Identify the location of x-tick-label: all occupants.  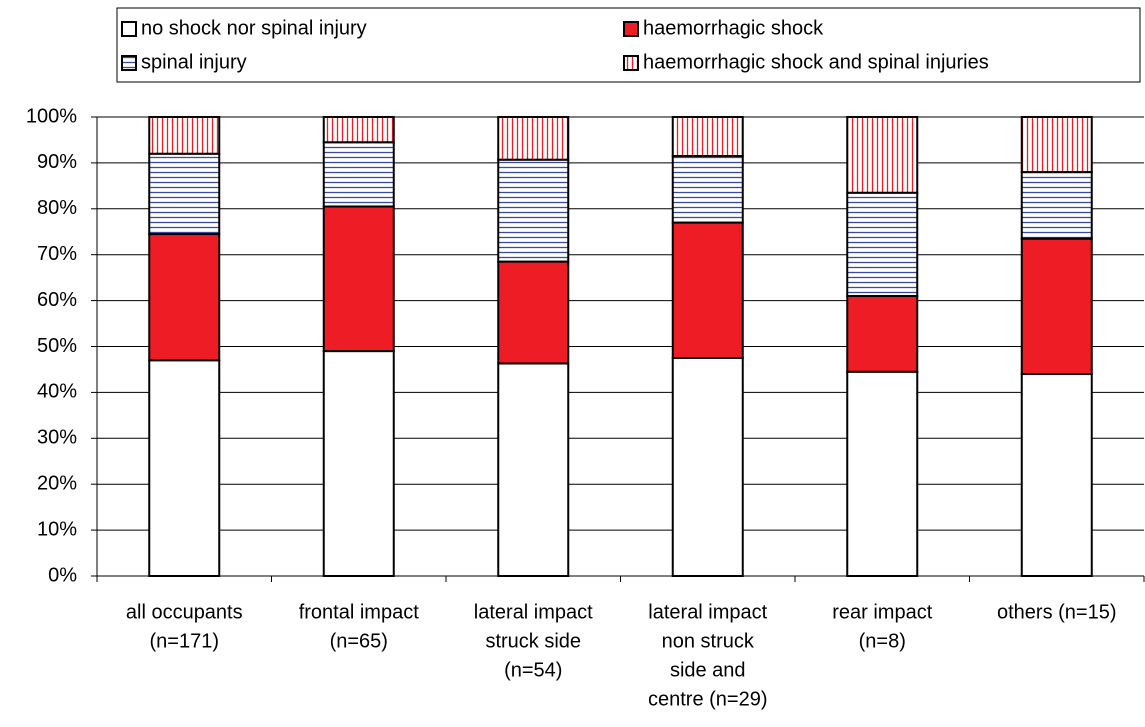
(184, 612).